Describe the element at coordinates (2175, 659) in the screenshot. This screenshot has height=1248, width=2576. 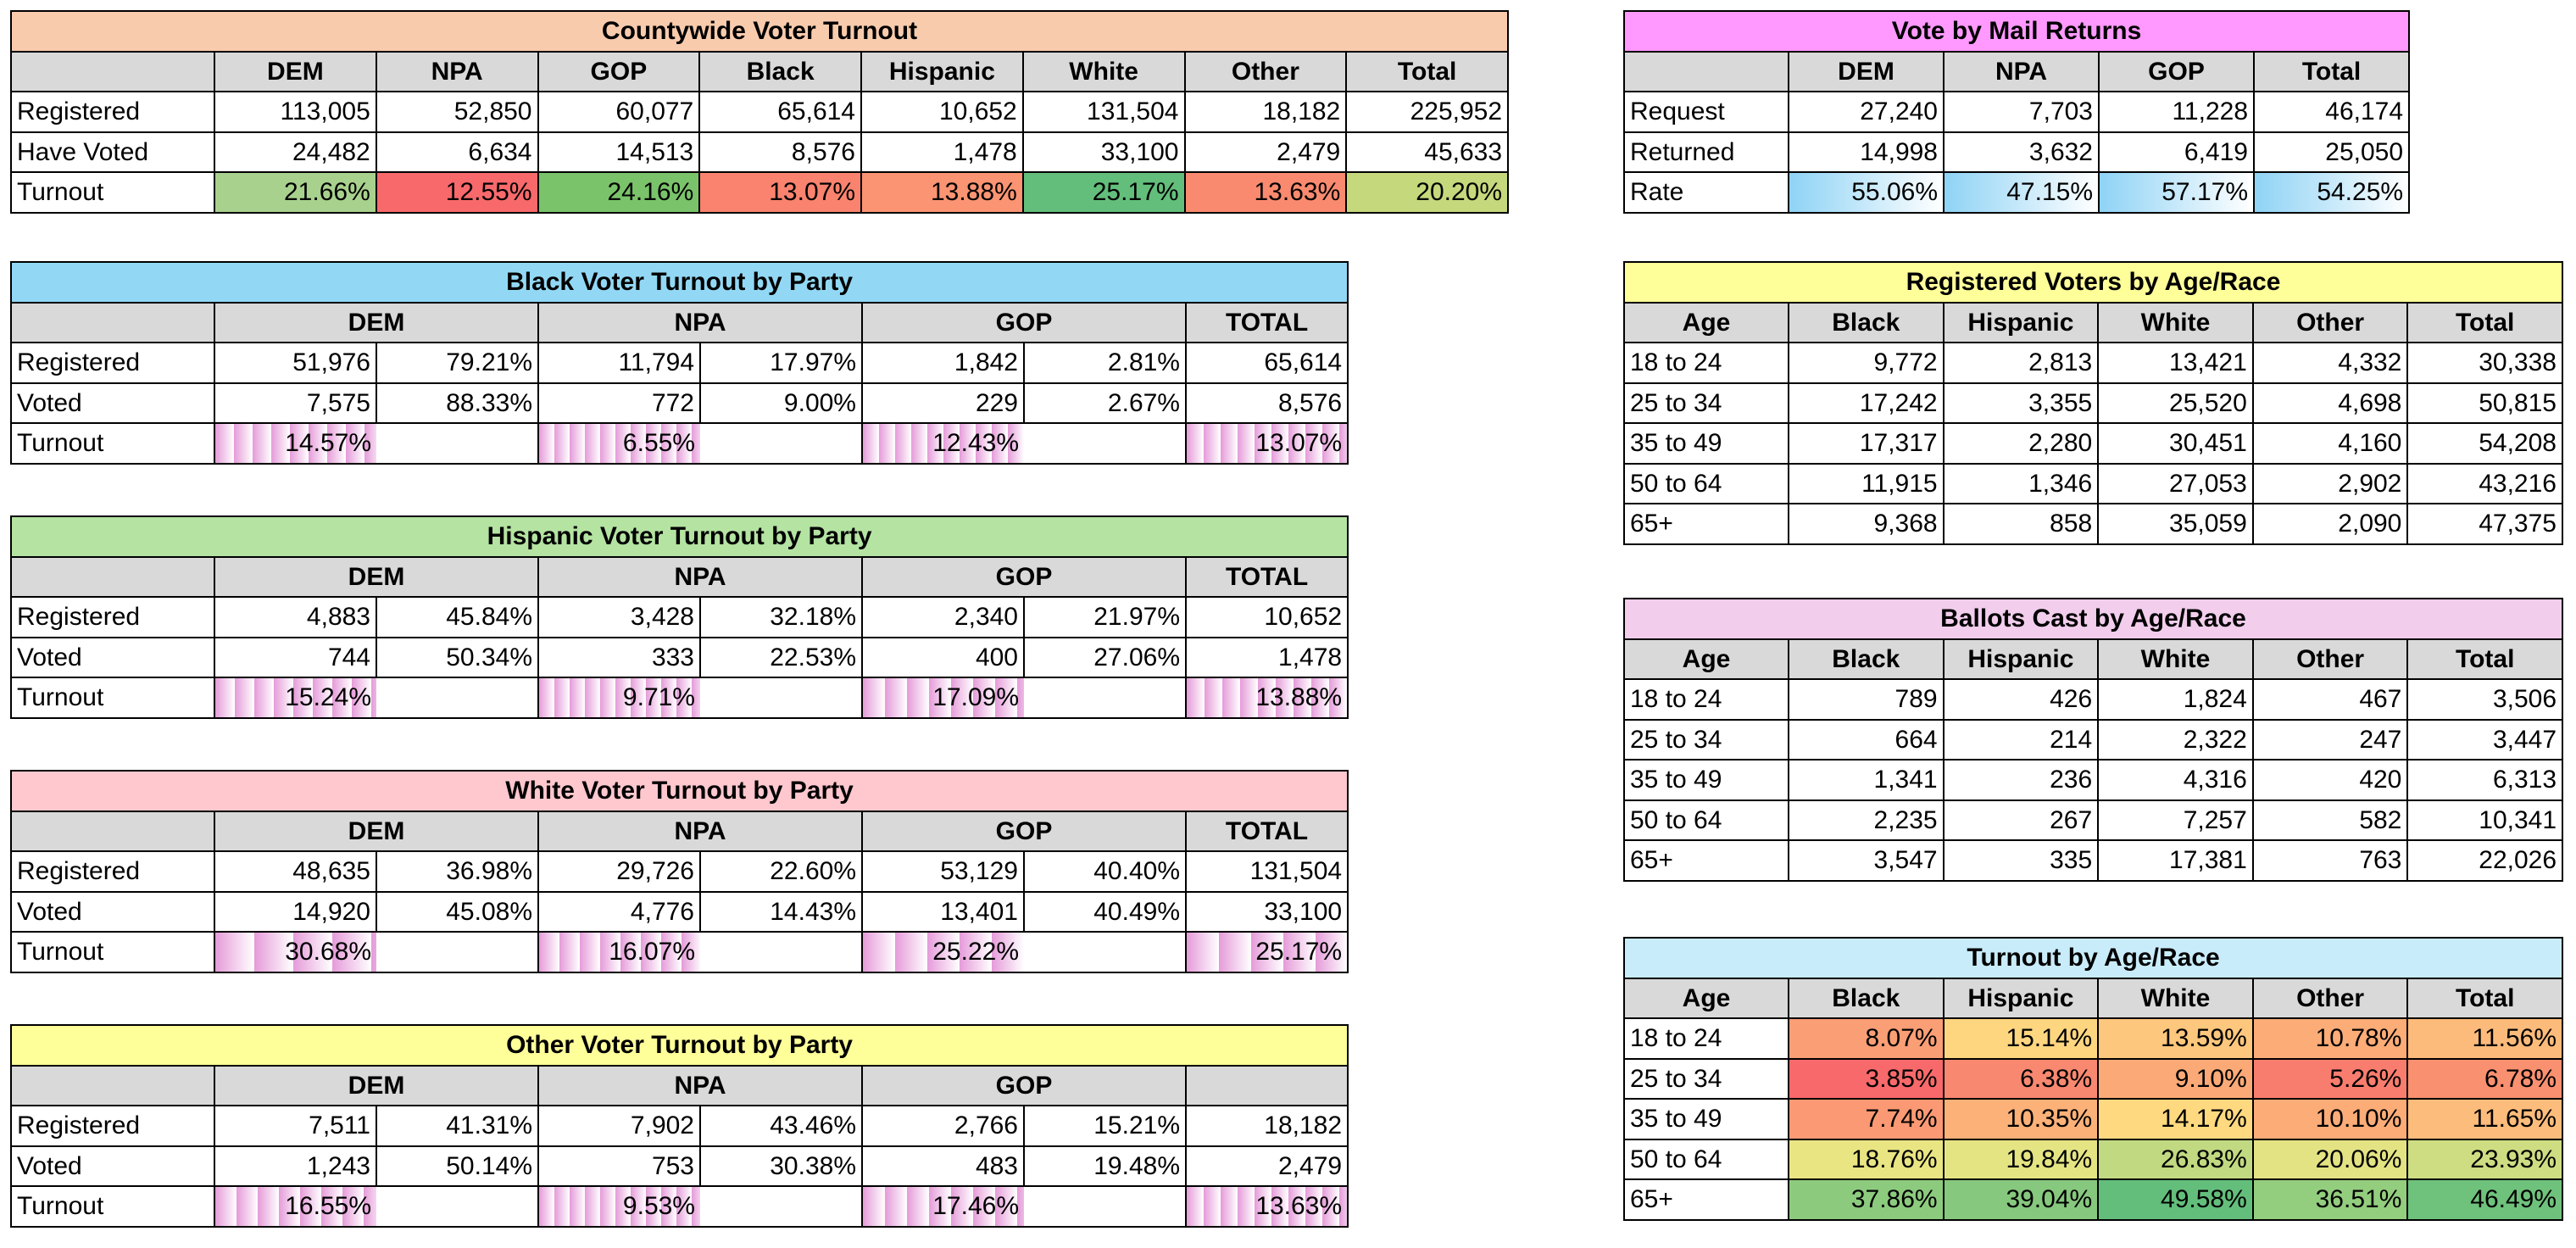
I see `header-cell: White` at that location.